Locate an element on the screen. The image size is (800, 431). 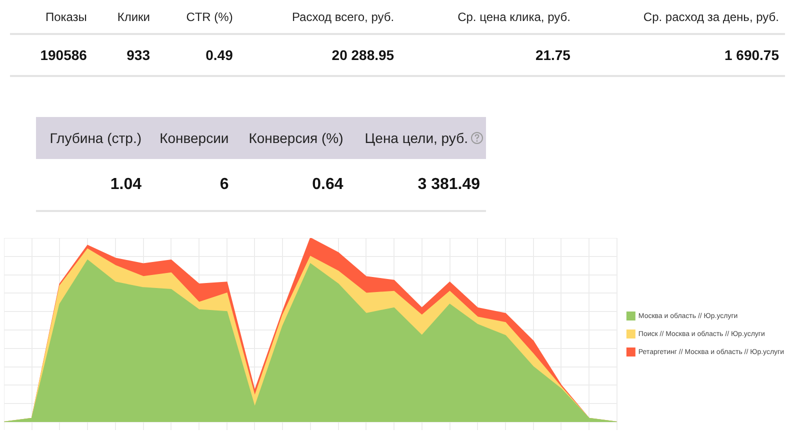
text: 0.49 is located at coordinates (219, 55).